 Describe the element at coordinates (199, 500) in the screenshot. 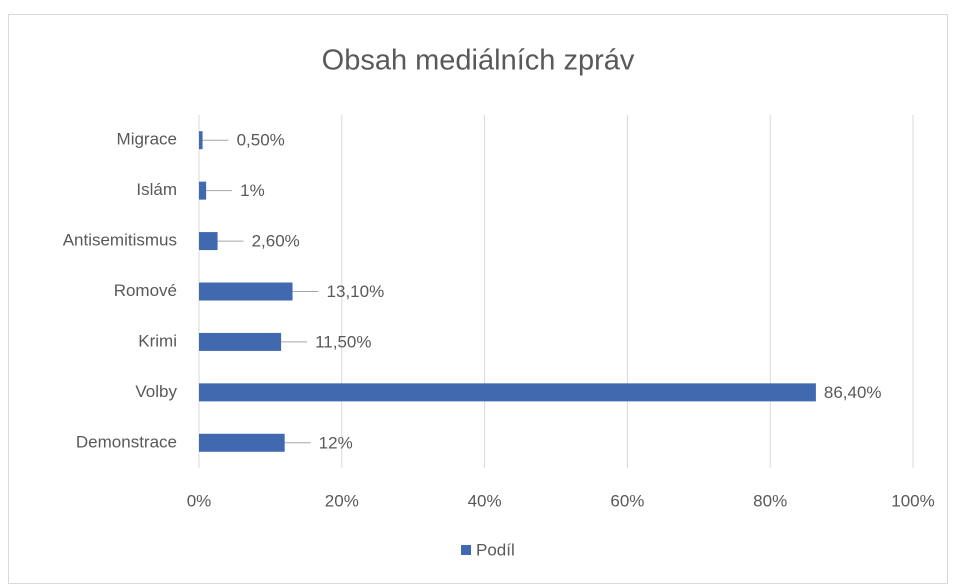

I see `x-tick-label: 0%` at that location.